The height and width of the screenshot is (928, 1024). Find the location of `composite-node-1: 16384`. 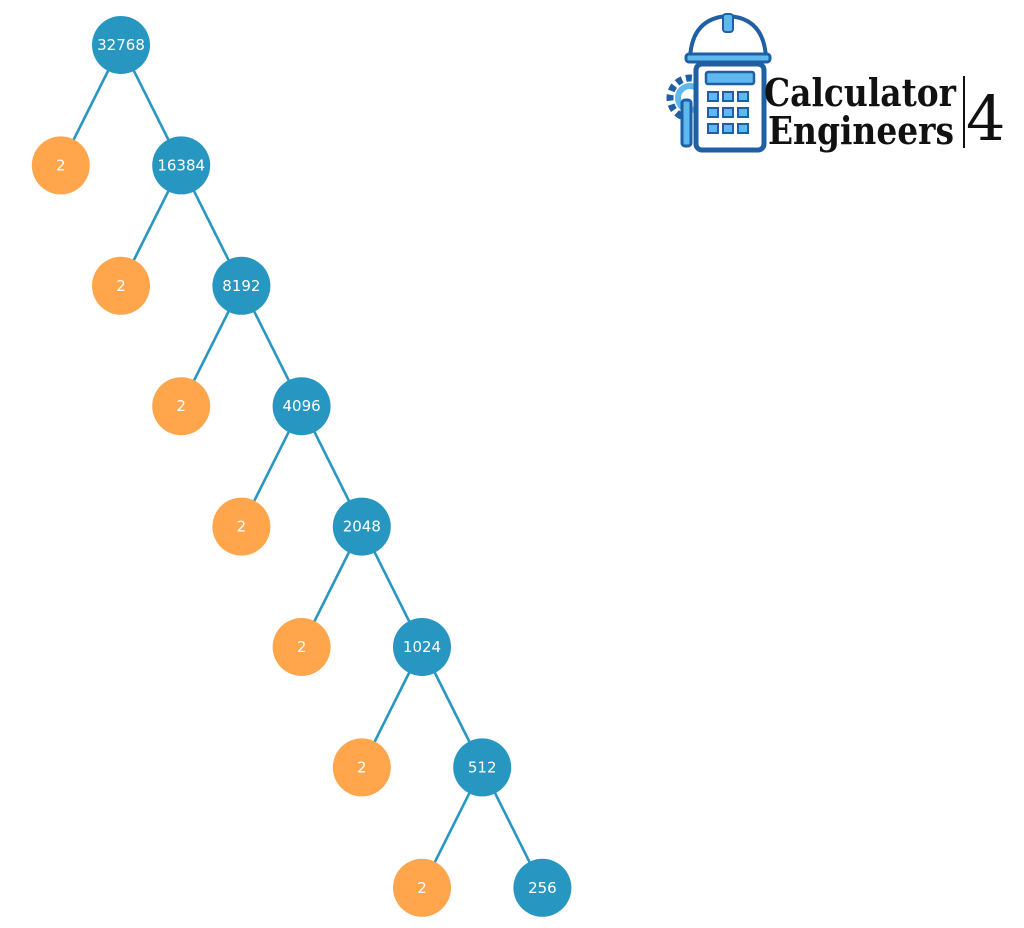

composite-node-1: 16384 is located at coordinates (181, 165).